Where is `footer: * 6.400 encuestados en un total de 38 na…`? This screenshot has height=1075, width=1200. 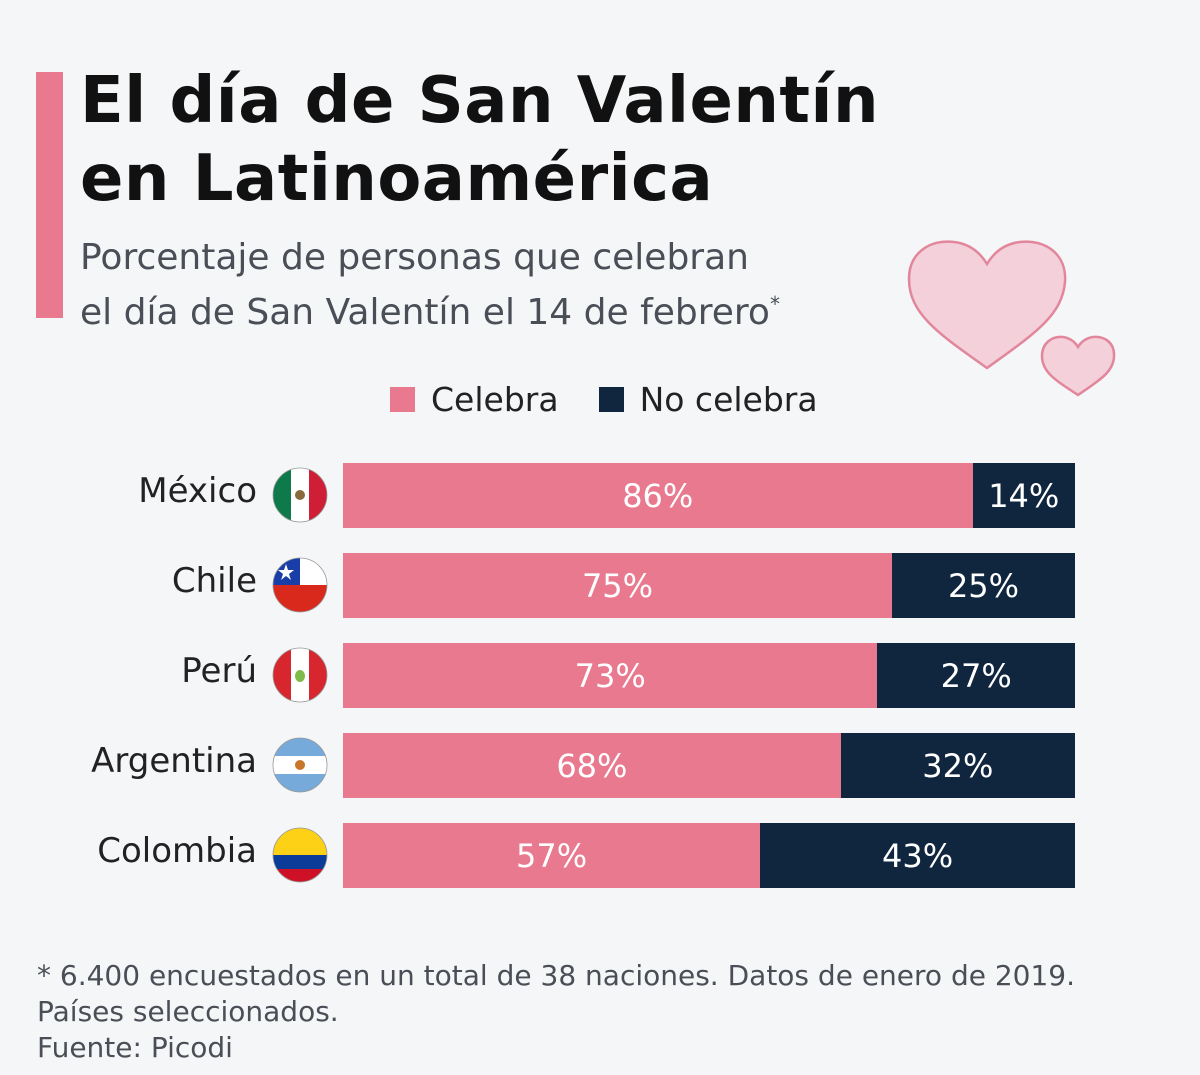
footer: * 6.400 encuestados en un total de 38 na… is located at coordinates (556, 1012).